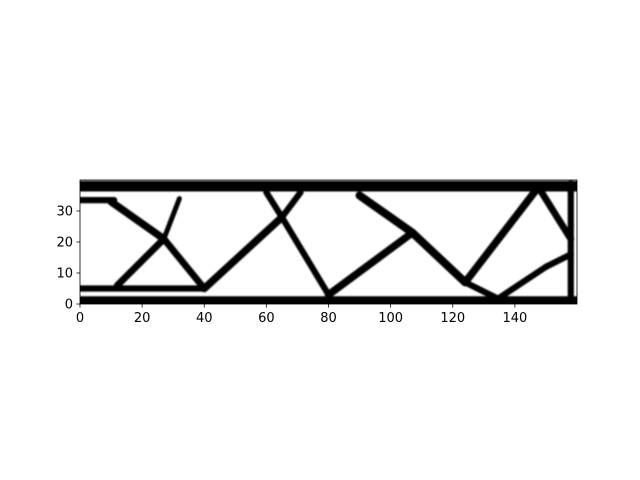 This screenshot has height=480, width=640. Describe the element at coordinates (64, 274) in the screenshot. I see `y-tick-label: 10` at that location.